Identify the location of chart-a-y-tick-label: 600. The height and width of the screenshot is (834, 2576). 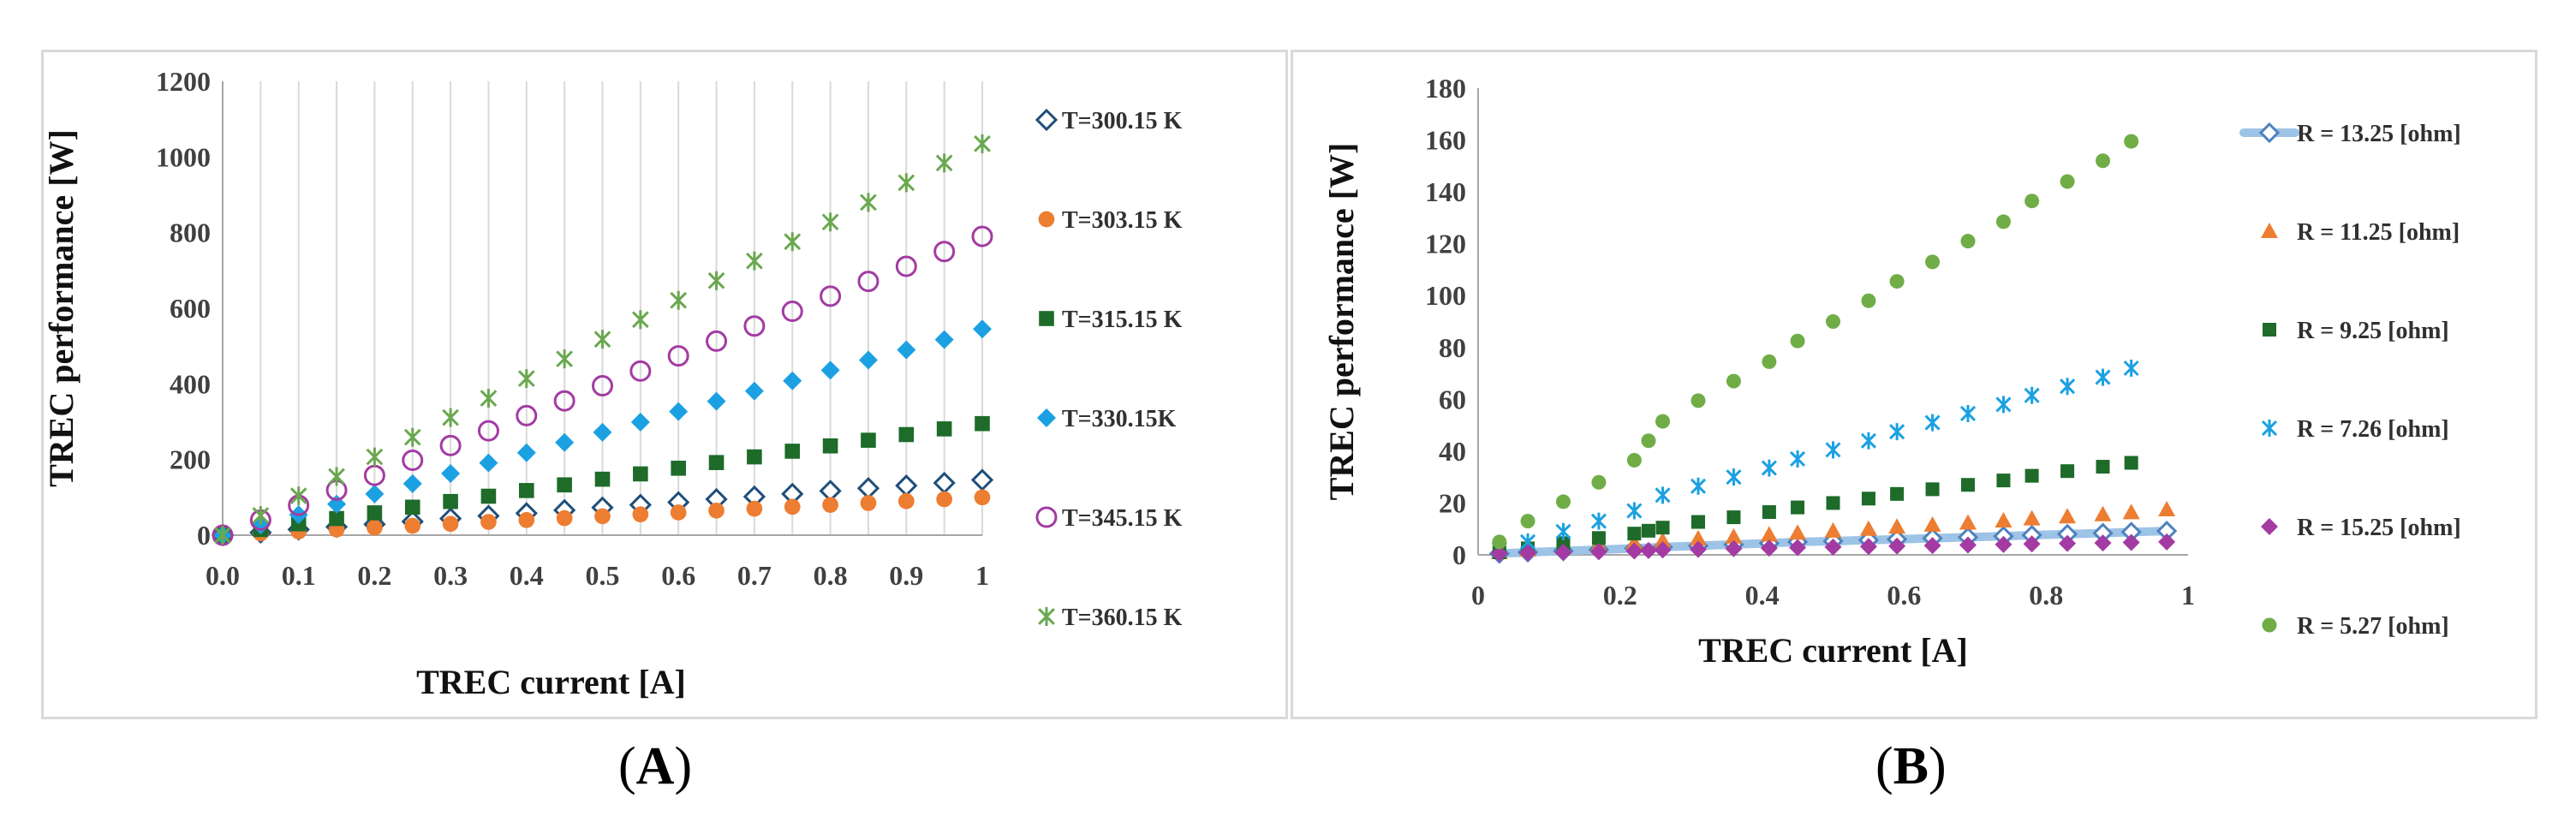
(191, 309).